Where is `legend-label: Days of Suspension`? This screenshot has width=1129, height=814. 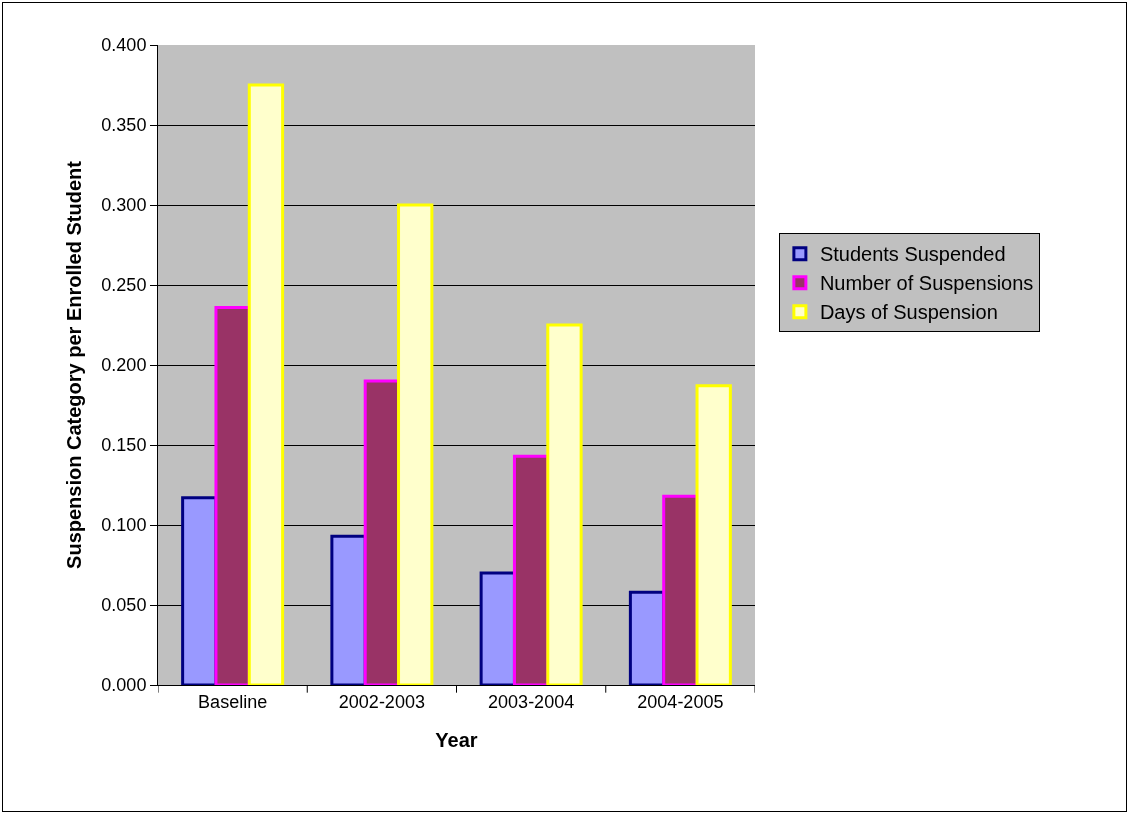 legend-label: Days of Suspension is located at coordinates (908, 312).